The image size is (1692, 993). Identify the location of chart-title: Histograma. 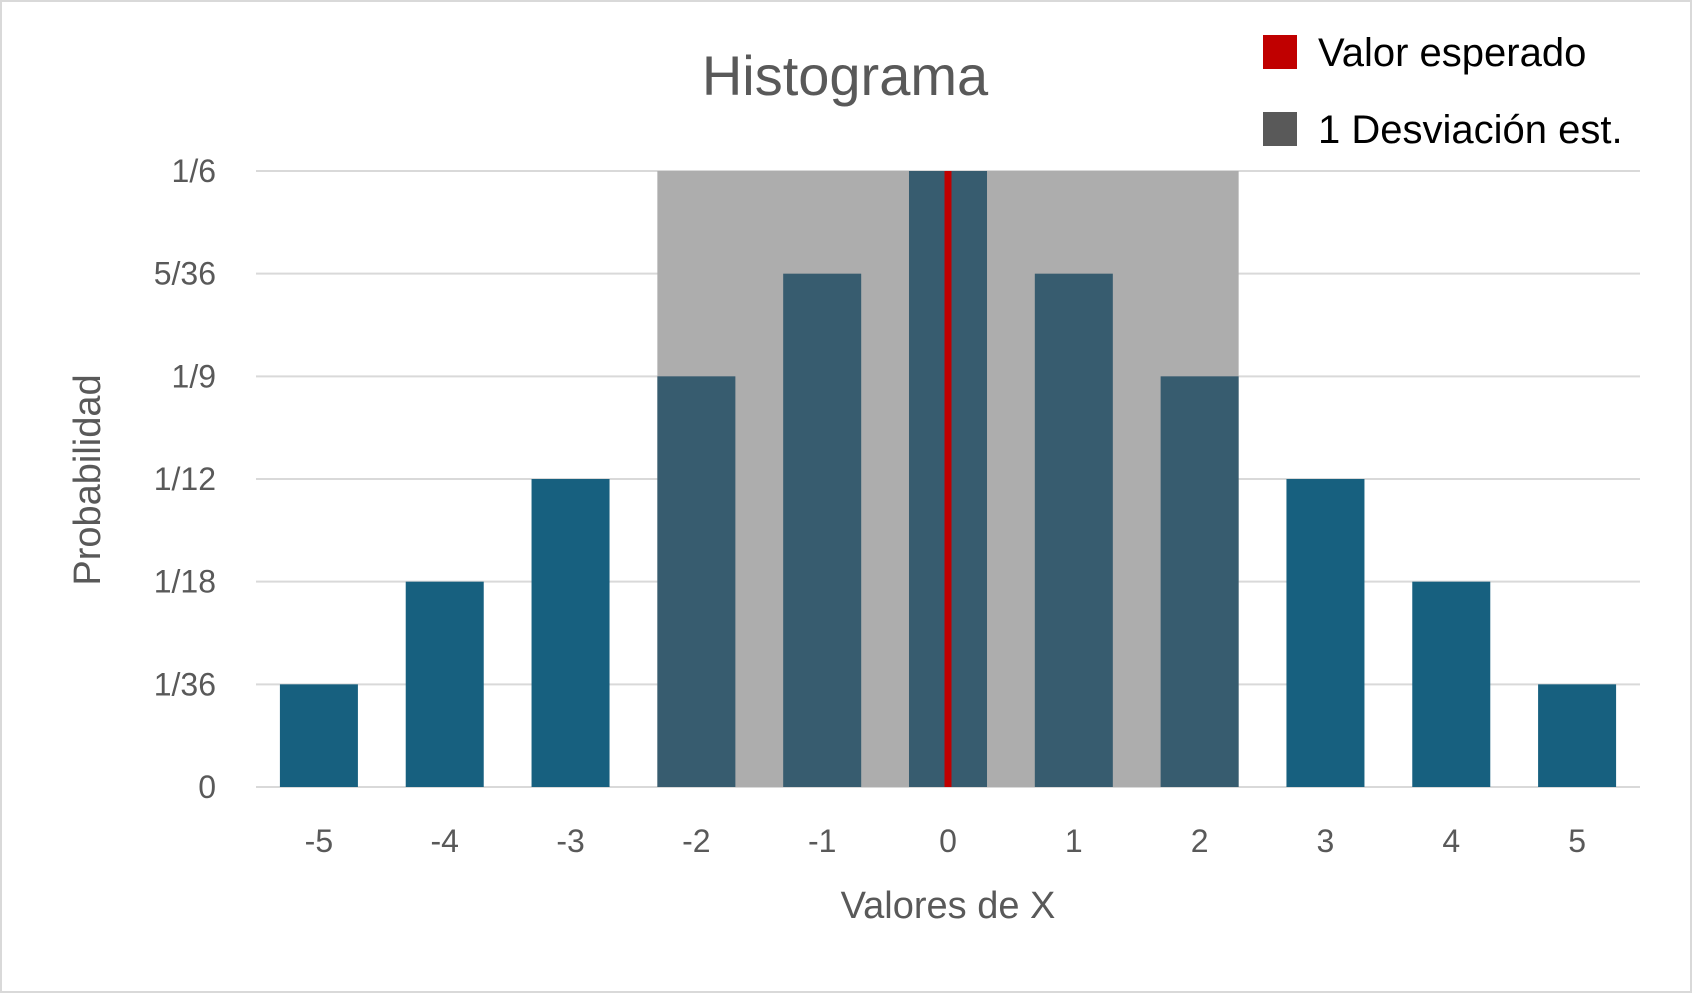
(845, 75).